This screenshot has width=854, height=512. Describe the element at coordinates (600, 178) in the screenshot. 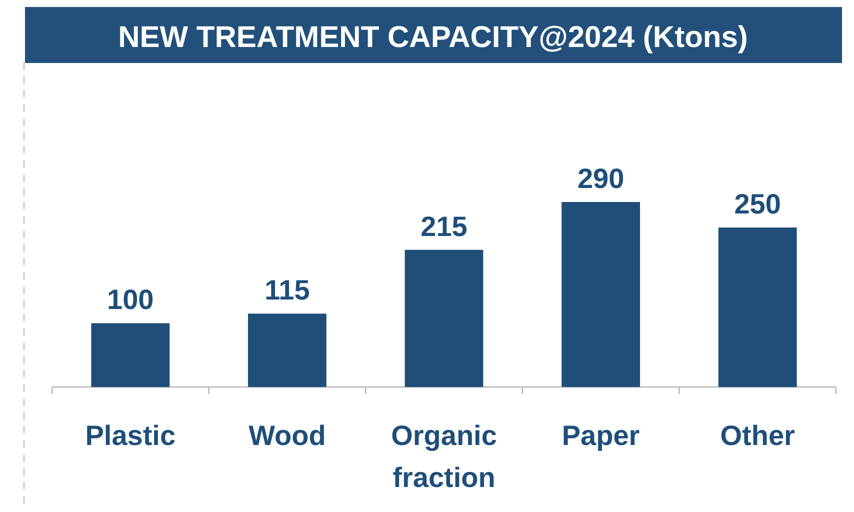

I see `data-label: 290` at that location.